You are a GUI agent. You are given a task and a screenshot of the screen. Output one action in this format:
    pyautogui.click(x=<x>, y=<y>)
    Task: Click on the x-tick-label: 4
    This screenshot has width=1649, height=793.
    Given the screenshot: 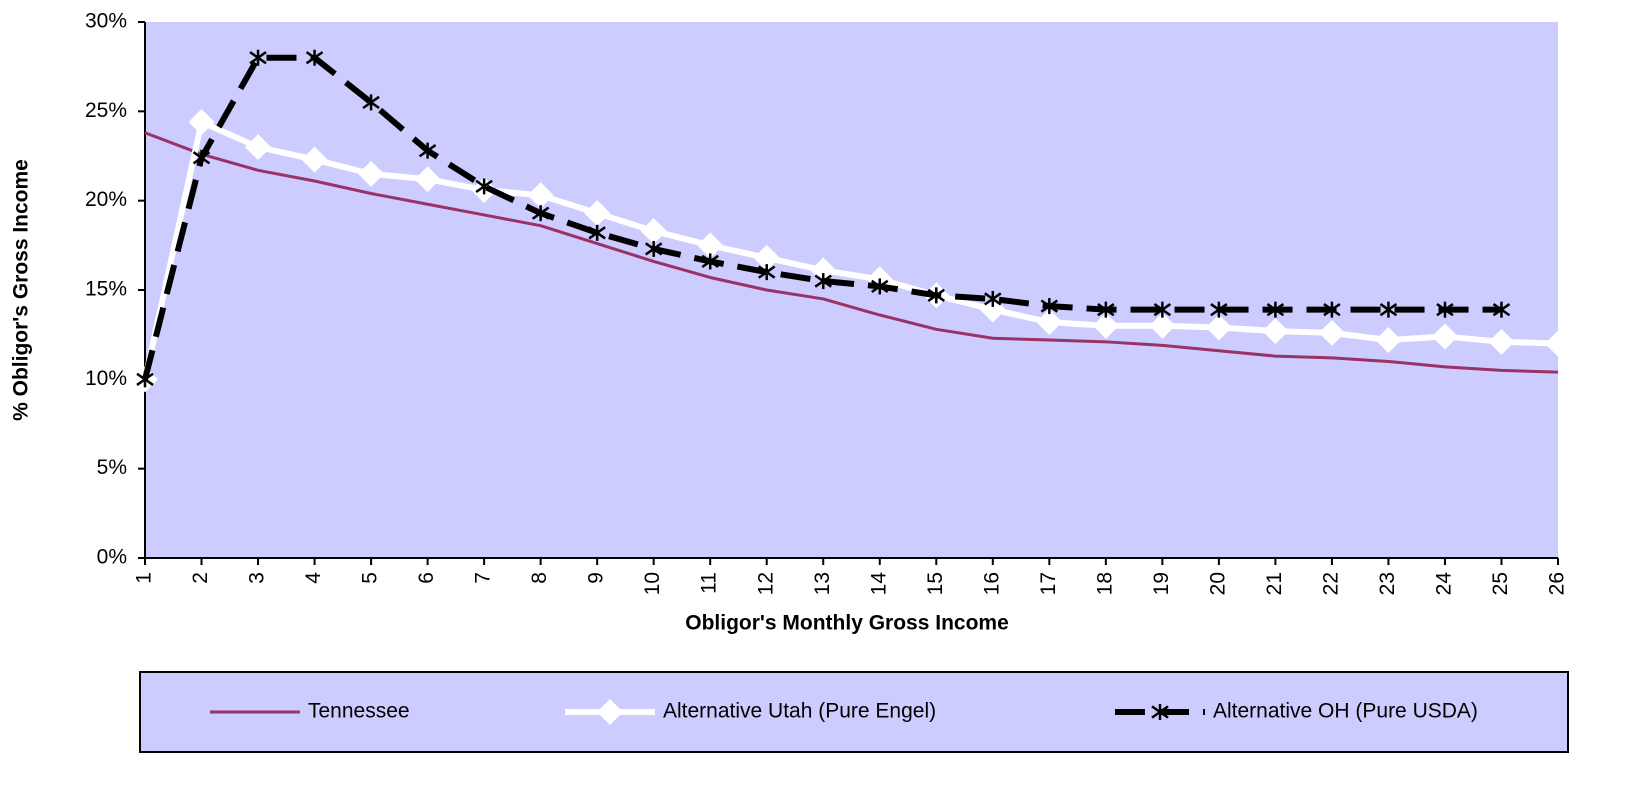 What is the action you would take?
    pyautogui.click(x=313, y=578)
    